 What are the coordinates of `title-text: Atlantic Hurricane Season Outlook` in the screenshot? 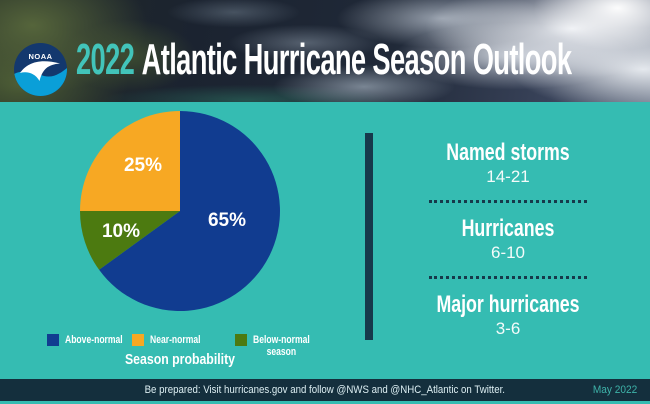 It's located at (356, 59).